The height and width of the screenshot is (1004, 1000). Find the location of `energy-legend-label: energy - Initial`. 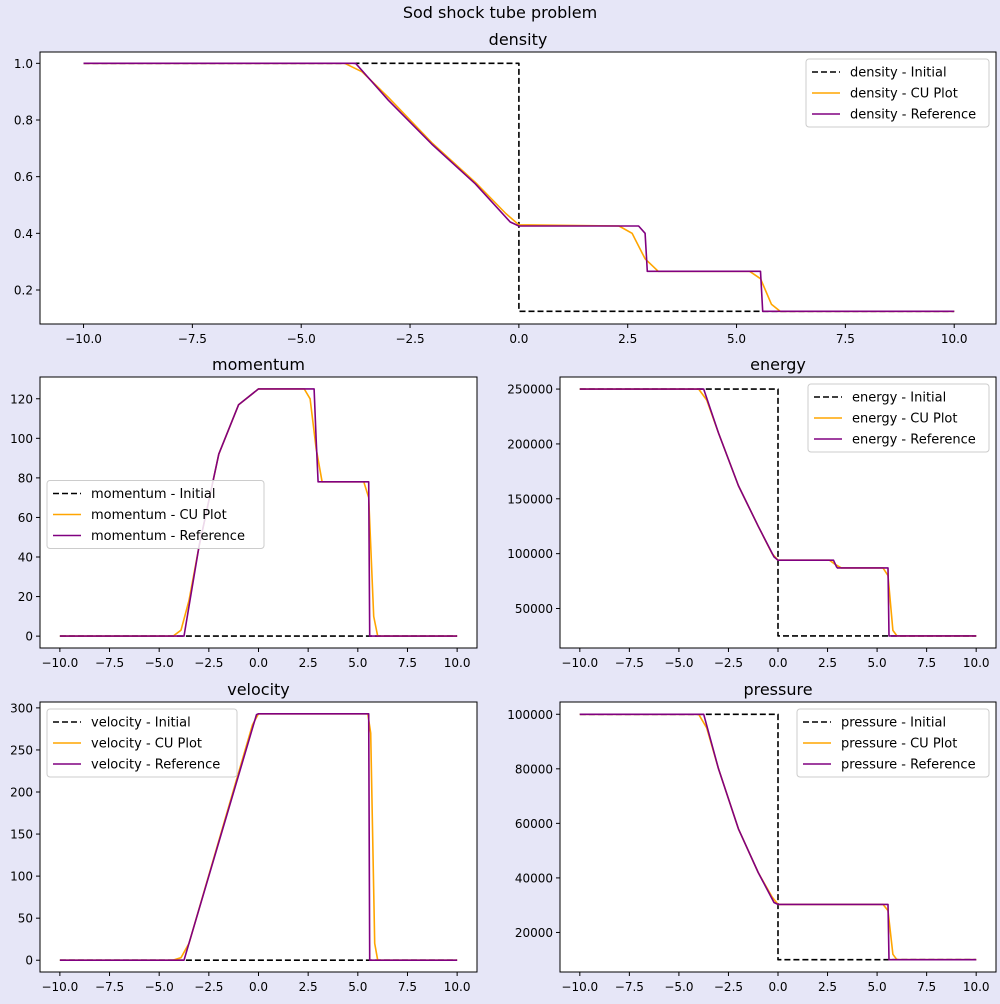

energy-legend-label: energy - Initial is located at coordinates (899, 398).